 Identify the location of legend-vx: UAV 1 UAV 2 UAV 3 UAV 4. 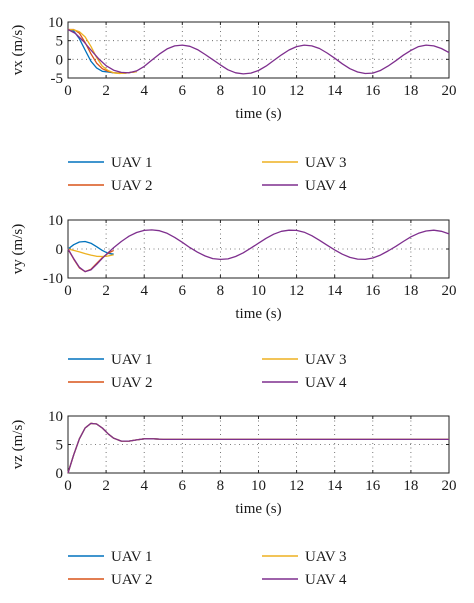
(207, 174).